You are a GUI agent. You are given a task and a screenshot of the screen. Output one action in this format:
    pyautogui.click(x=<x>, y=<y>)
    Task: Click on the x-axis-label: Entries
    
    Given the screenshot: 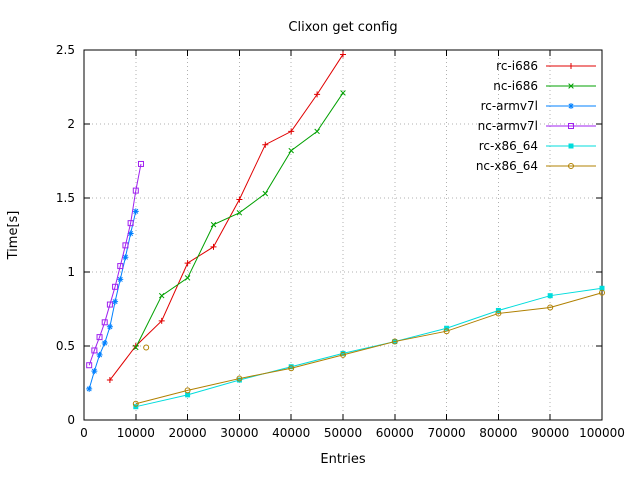 What is the action you would take?
    pyautogui.click(x=343, y=459)
    